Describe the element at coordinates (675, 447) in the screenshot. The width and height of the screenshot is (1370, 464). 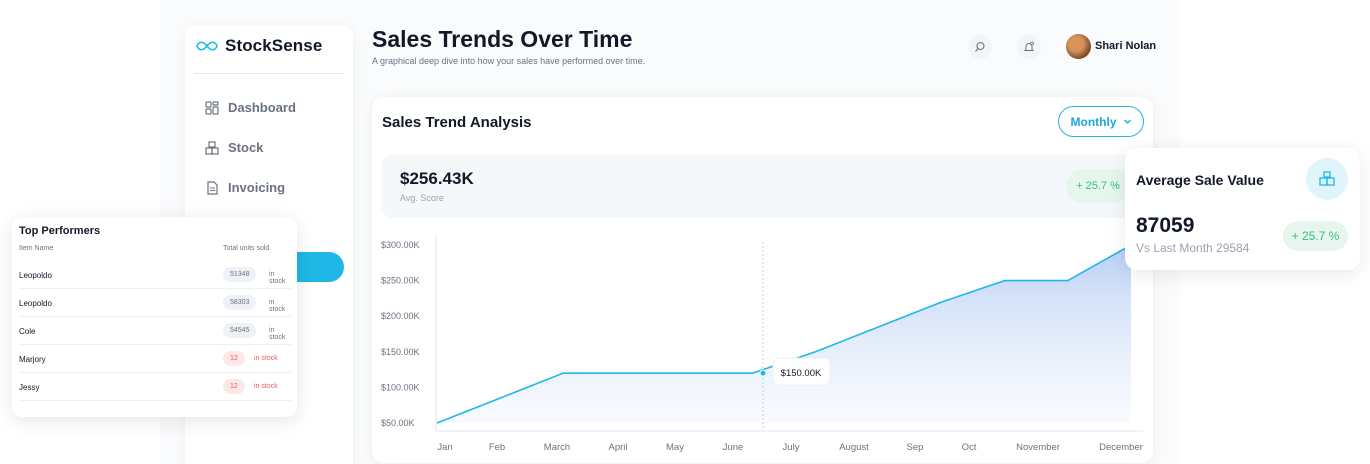
I see `x-tick-label: May` at that location.